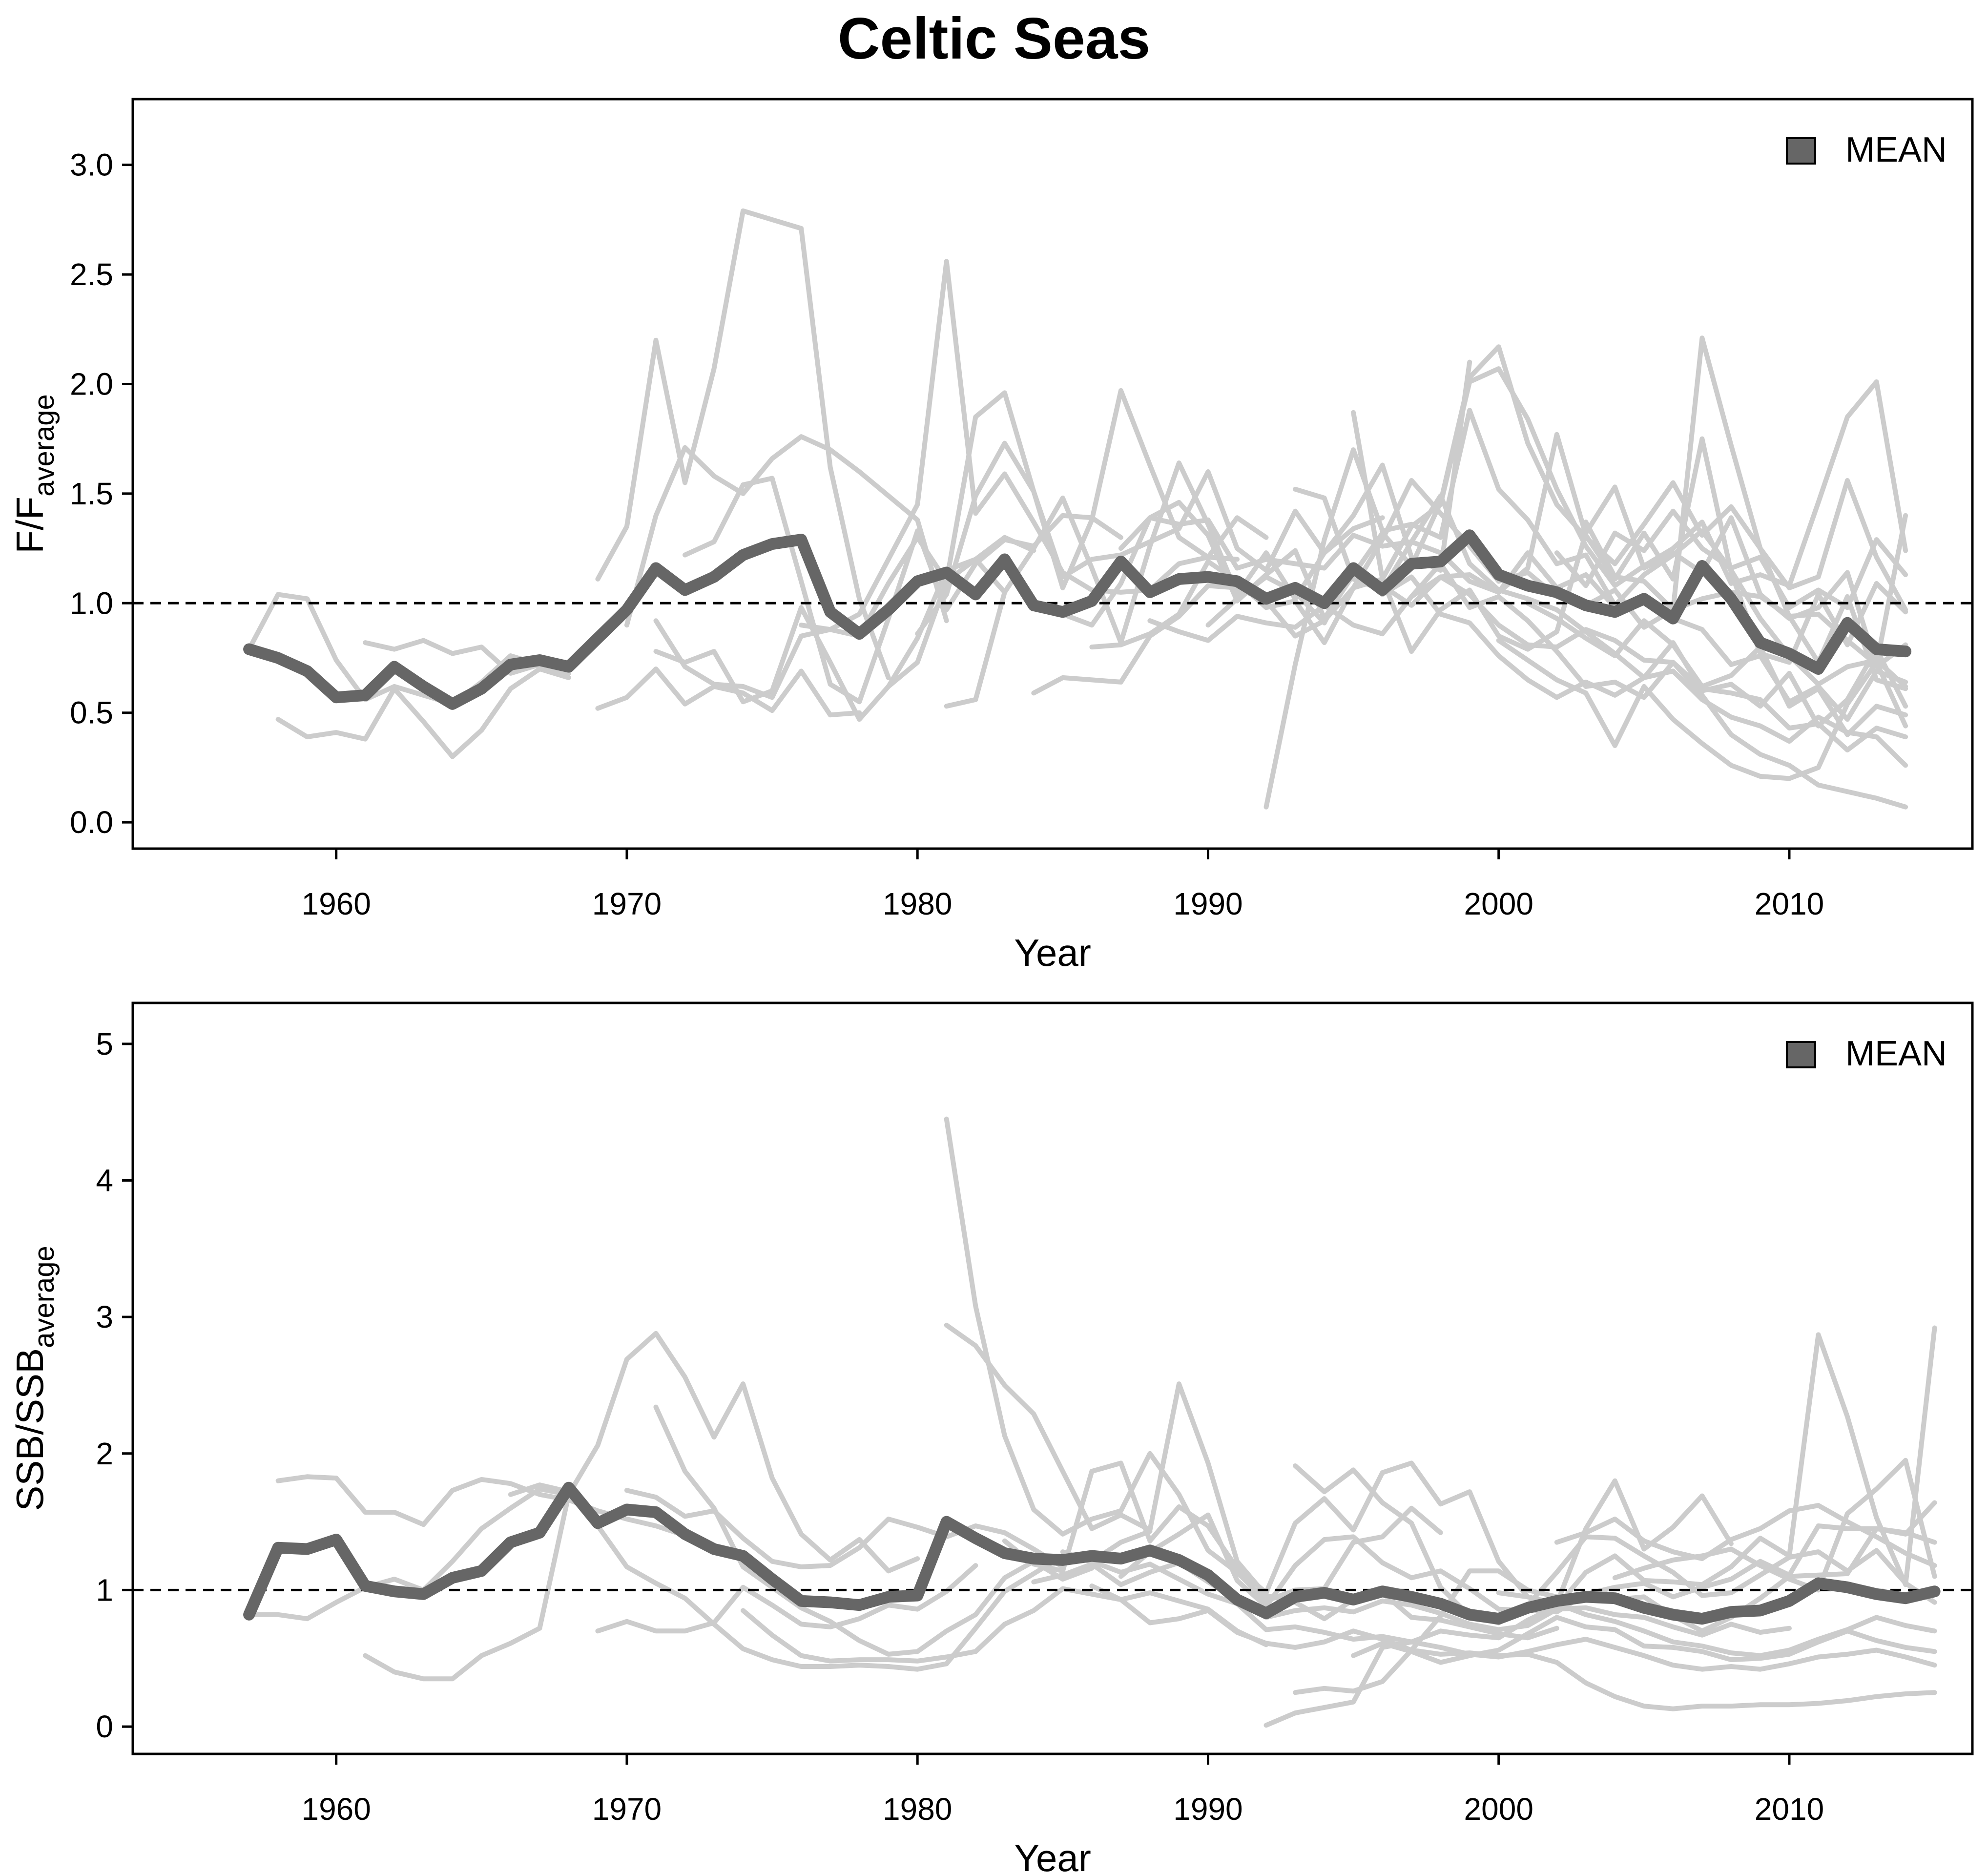 The height and width of the screenshot is (1875, 1988). Describe the element at coordinates (104, 1044) in the screenshot. I see `y-tick-label: 5` at that location.